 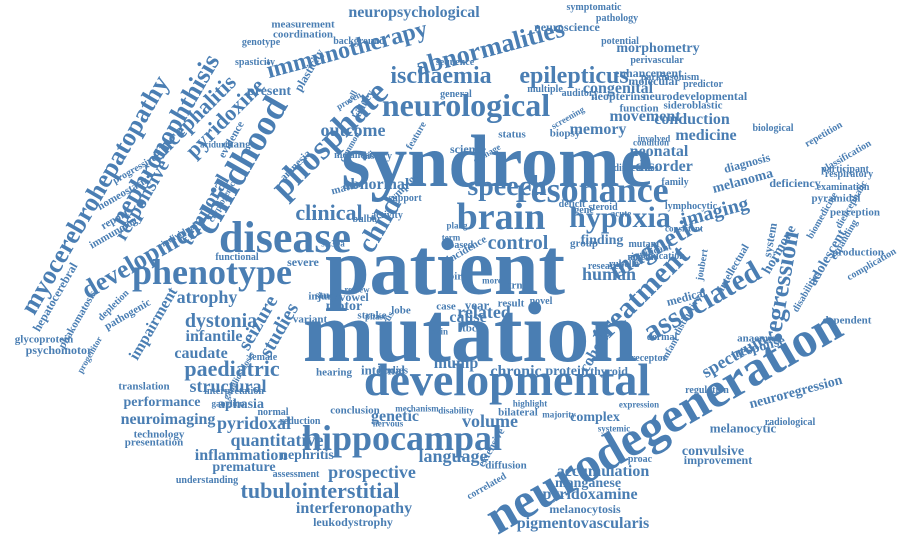 What do you see at coordinates (296, 474) in the screenshot?
I see `word-assessment: assessment` at bounding box center [296, 474].